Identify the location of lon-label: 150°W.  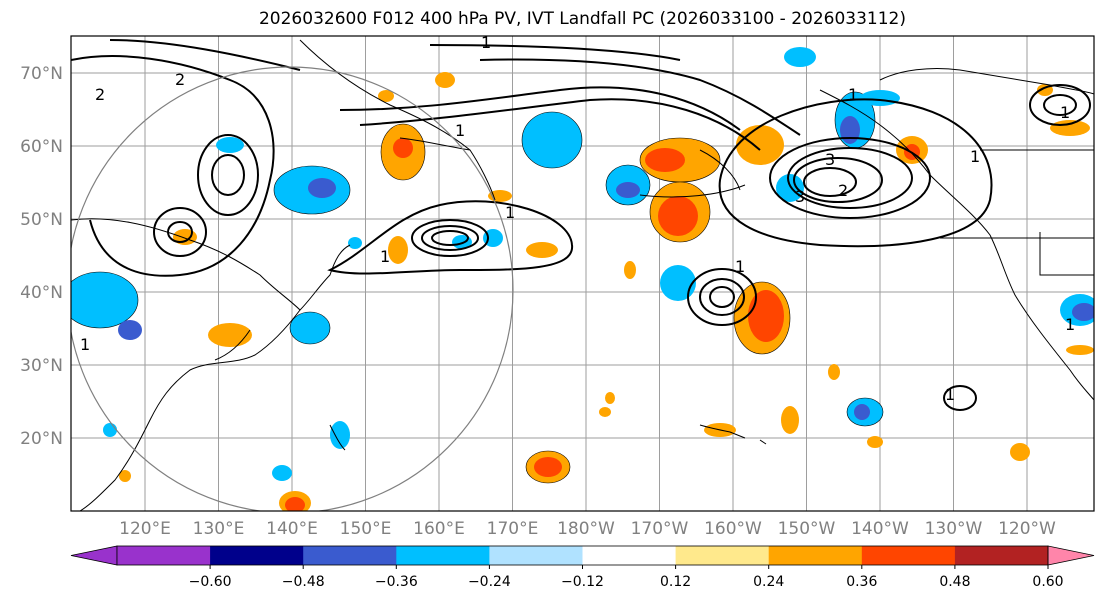
(807, 529).